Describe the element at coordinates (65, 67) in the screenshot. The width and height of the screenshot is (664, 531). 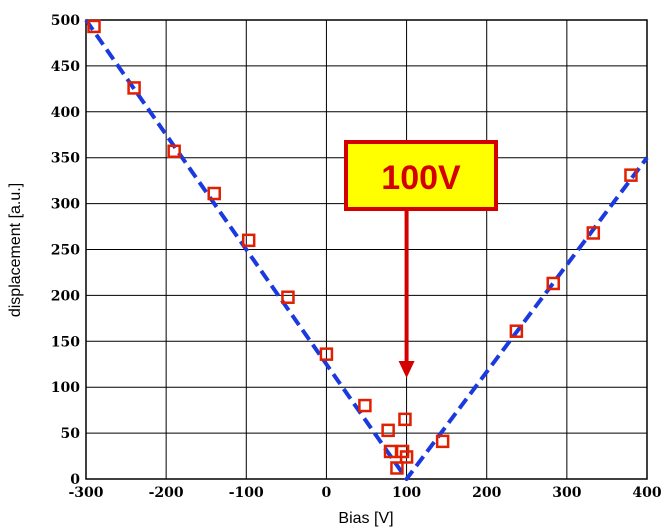
I see `y-tick-label: 450` at that location.